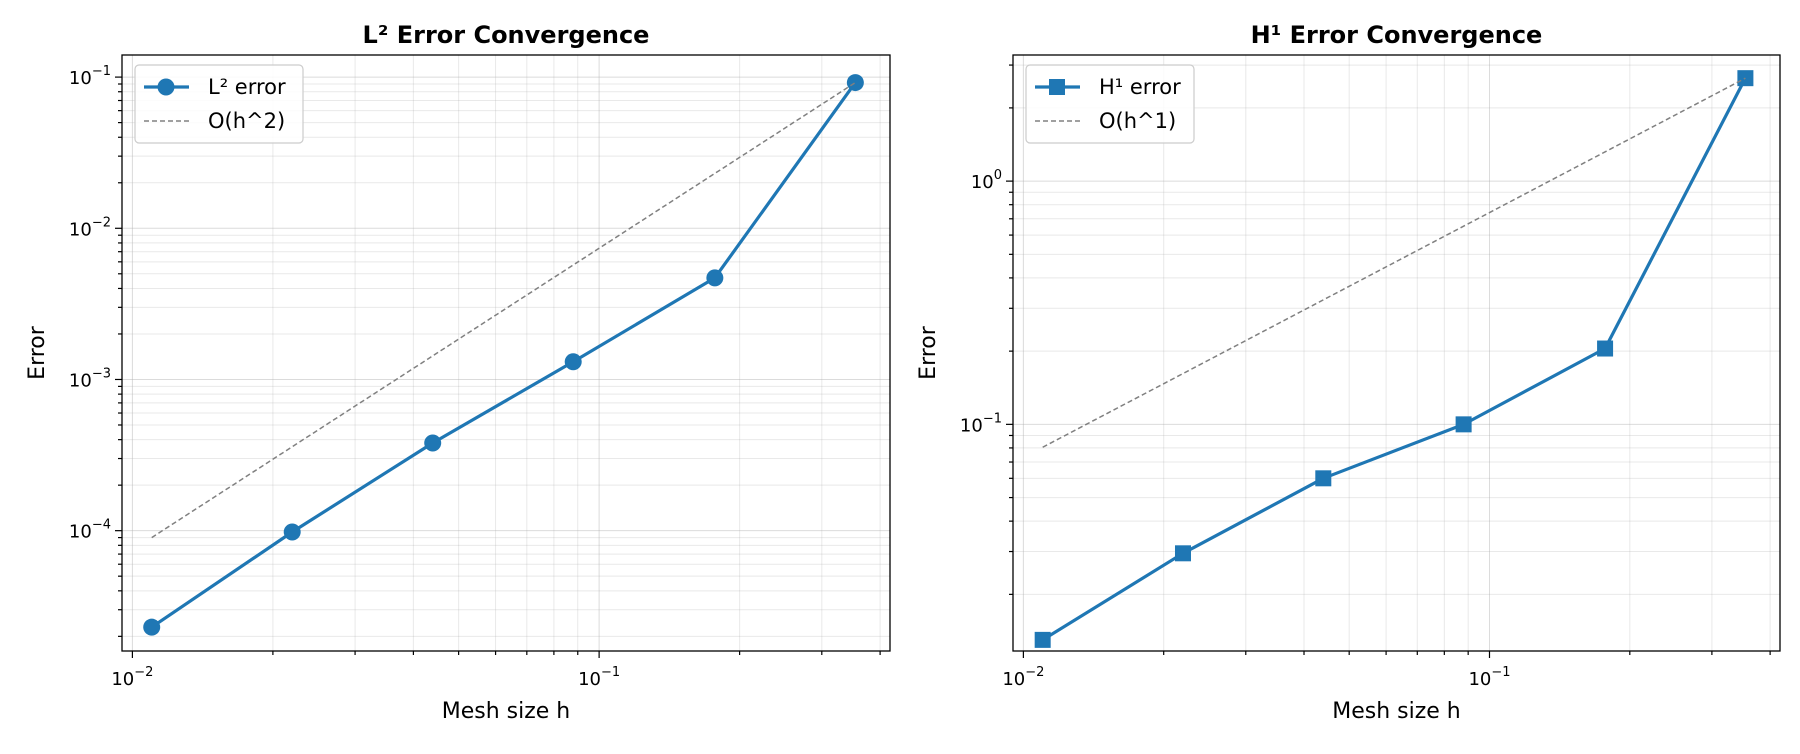  Describe the element at coordinates (101, 525) in the screenshot. I see `y-tick-exponent: −4` at that location.